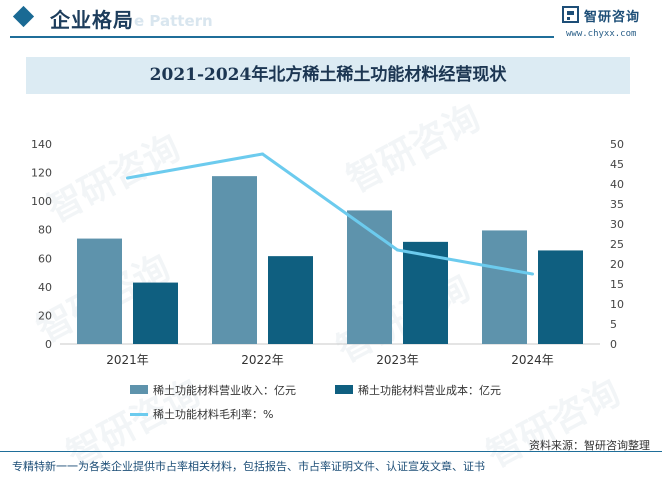  What do you see at coordinates (45, 287) in the screenshot?
I see `y-left-tick-label: 40` at bounding box center [45, 287].